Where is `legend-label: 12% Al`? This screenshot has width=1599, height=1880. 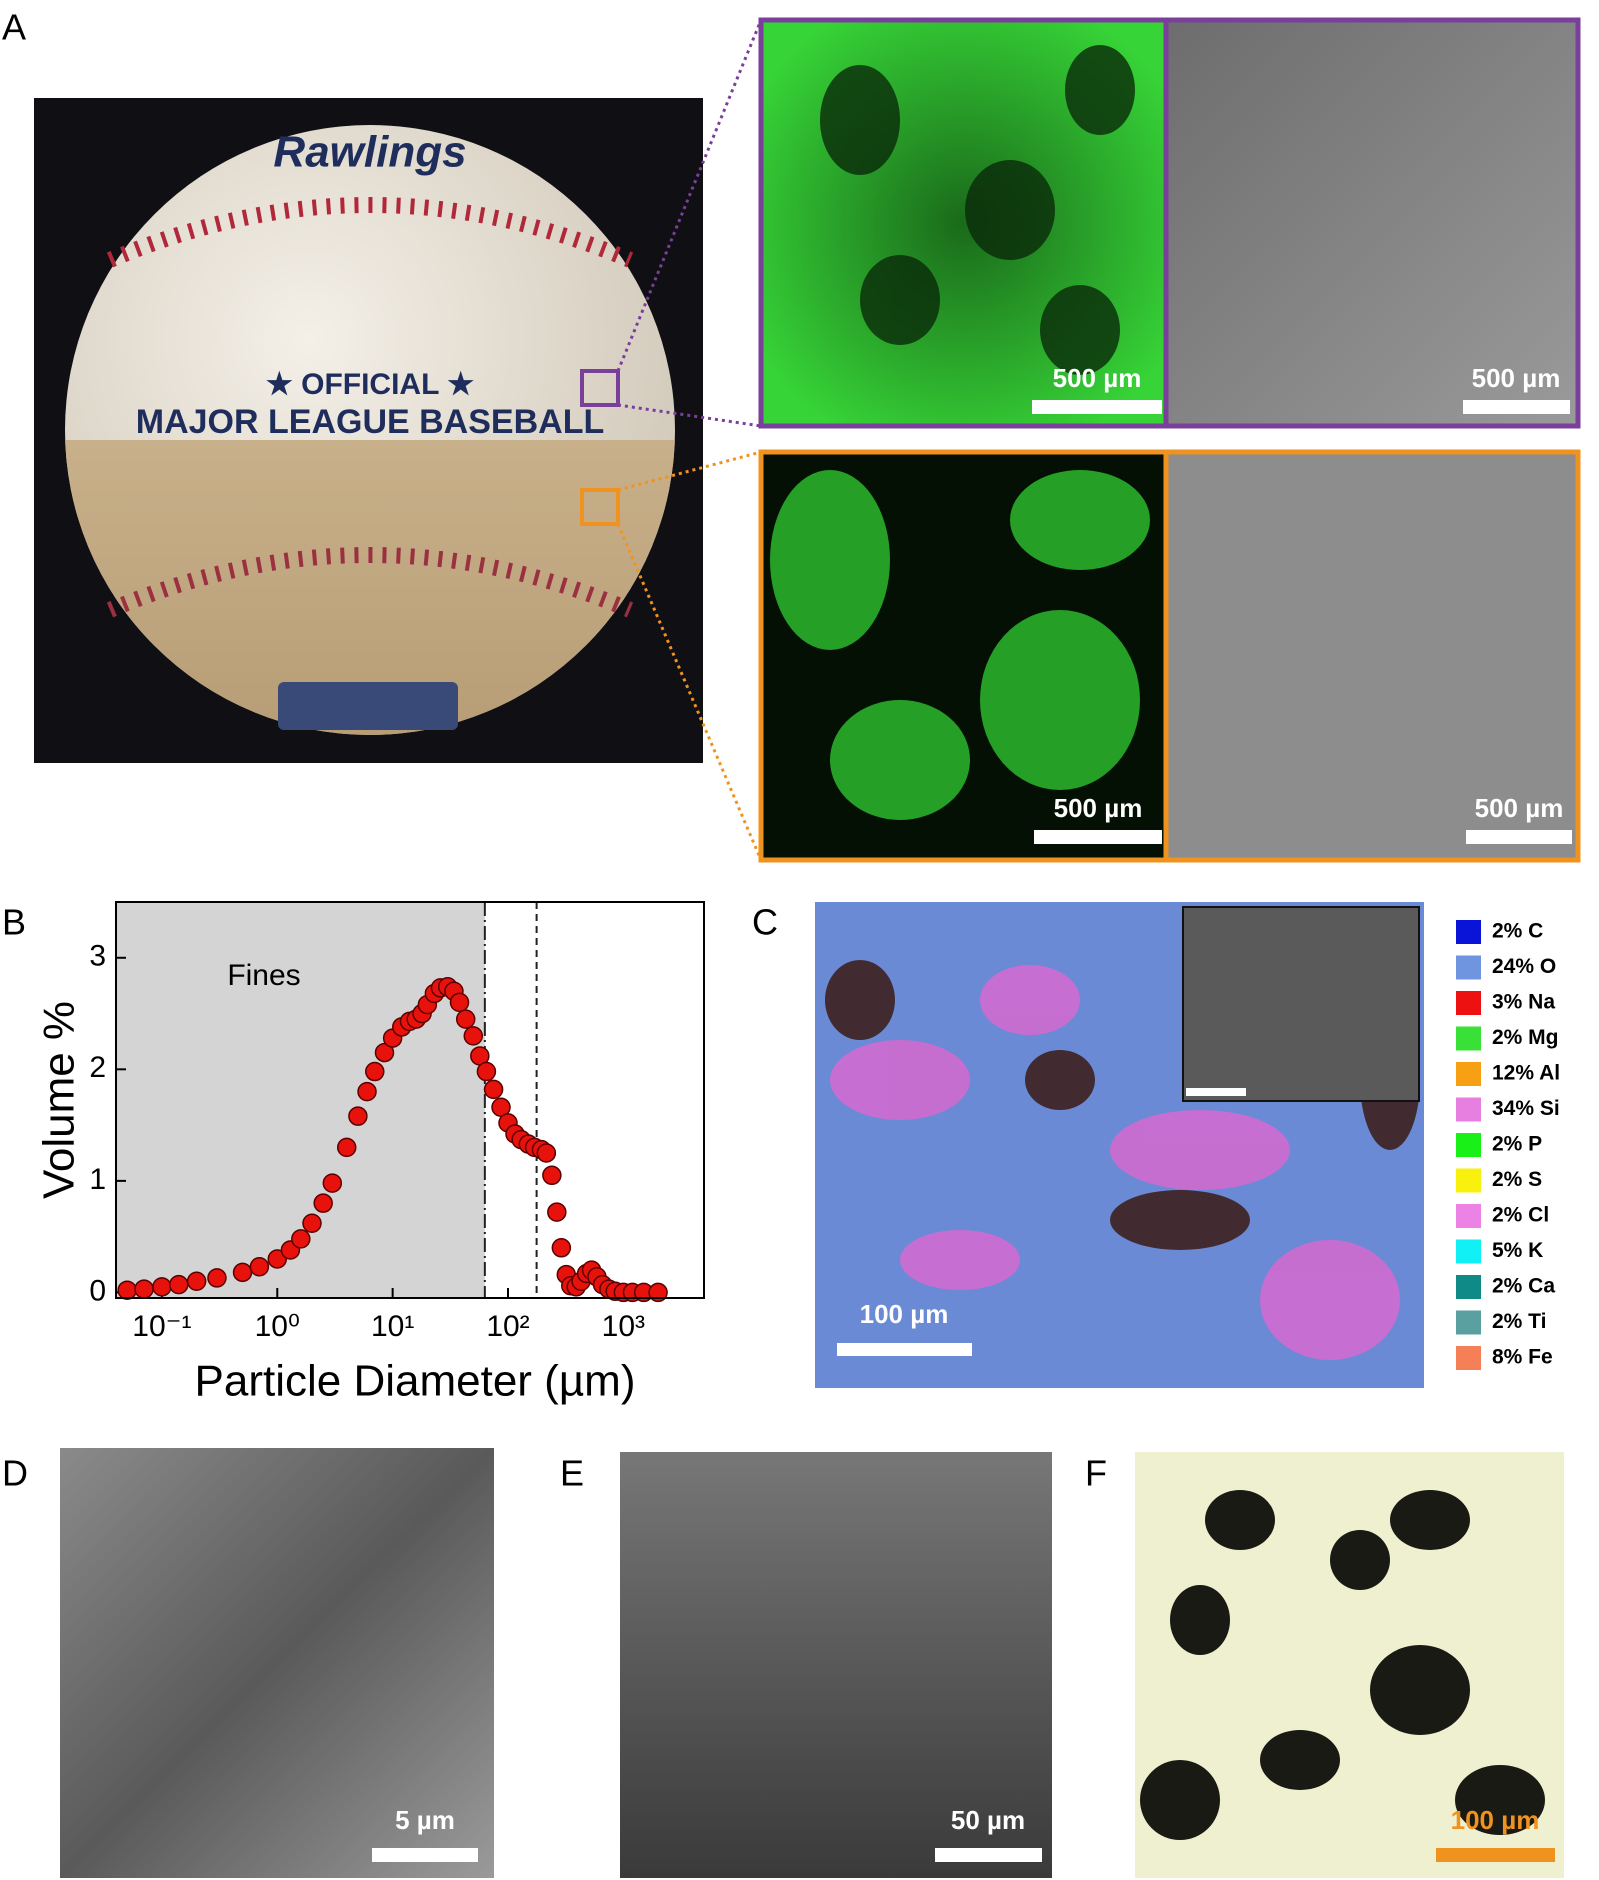 legend-label: 12% Al is located at coordinates (1526, 1073).